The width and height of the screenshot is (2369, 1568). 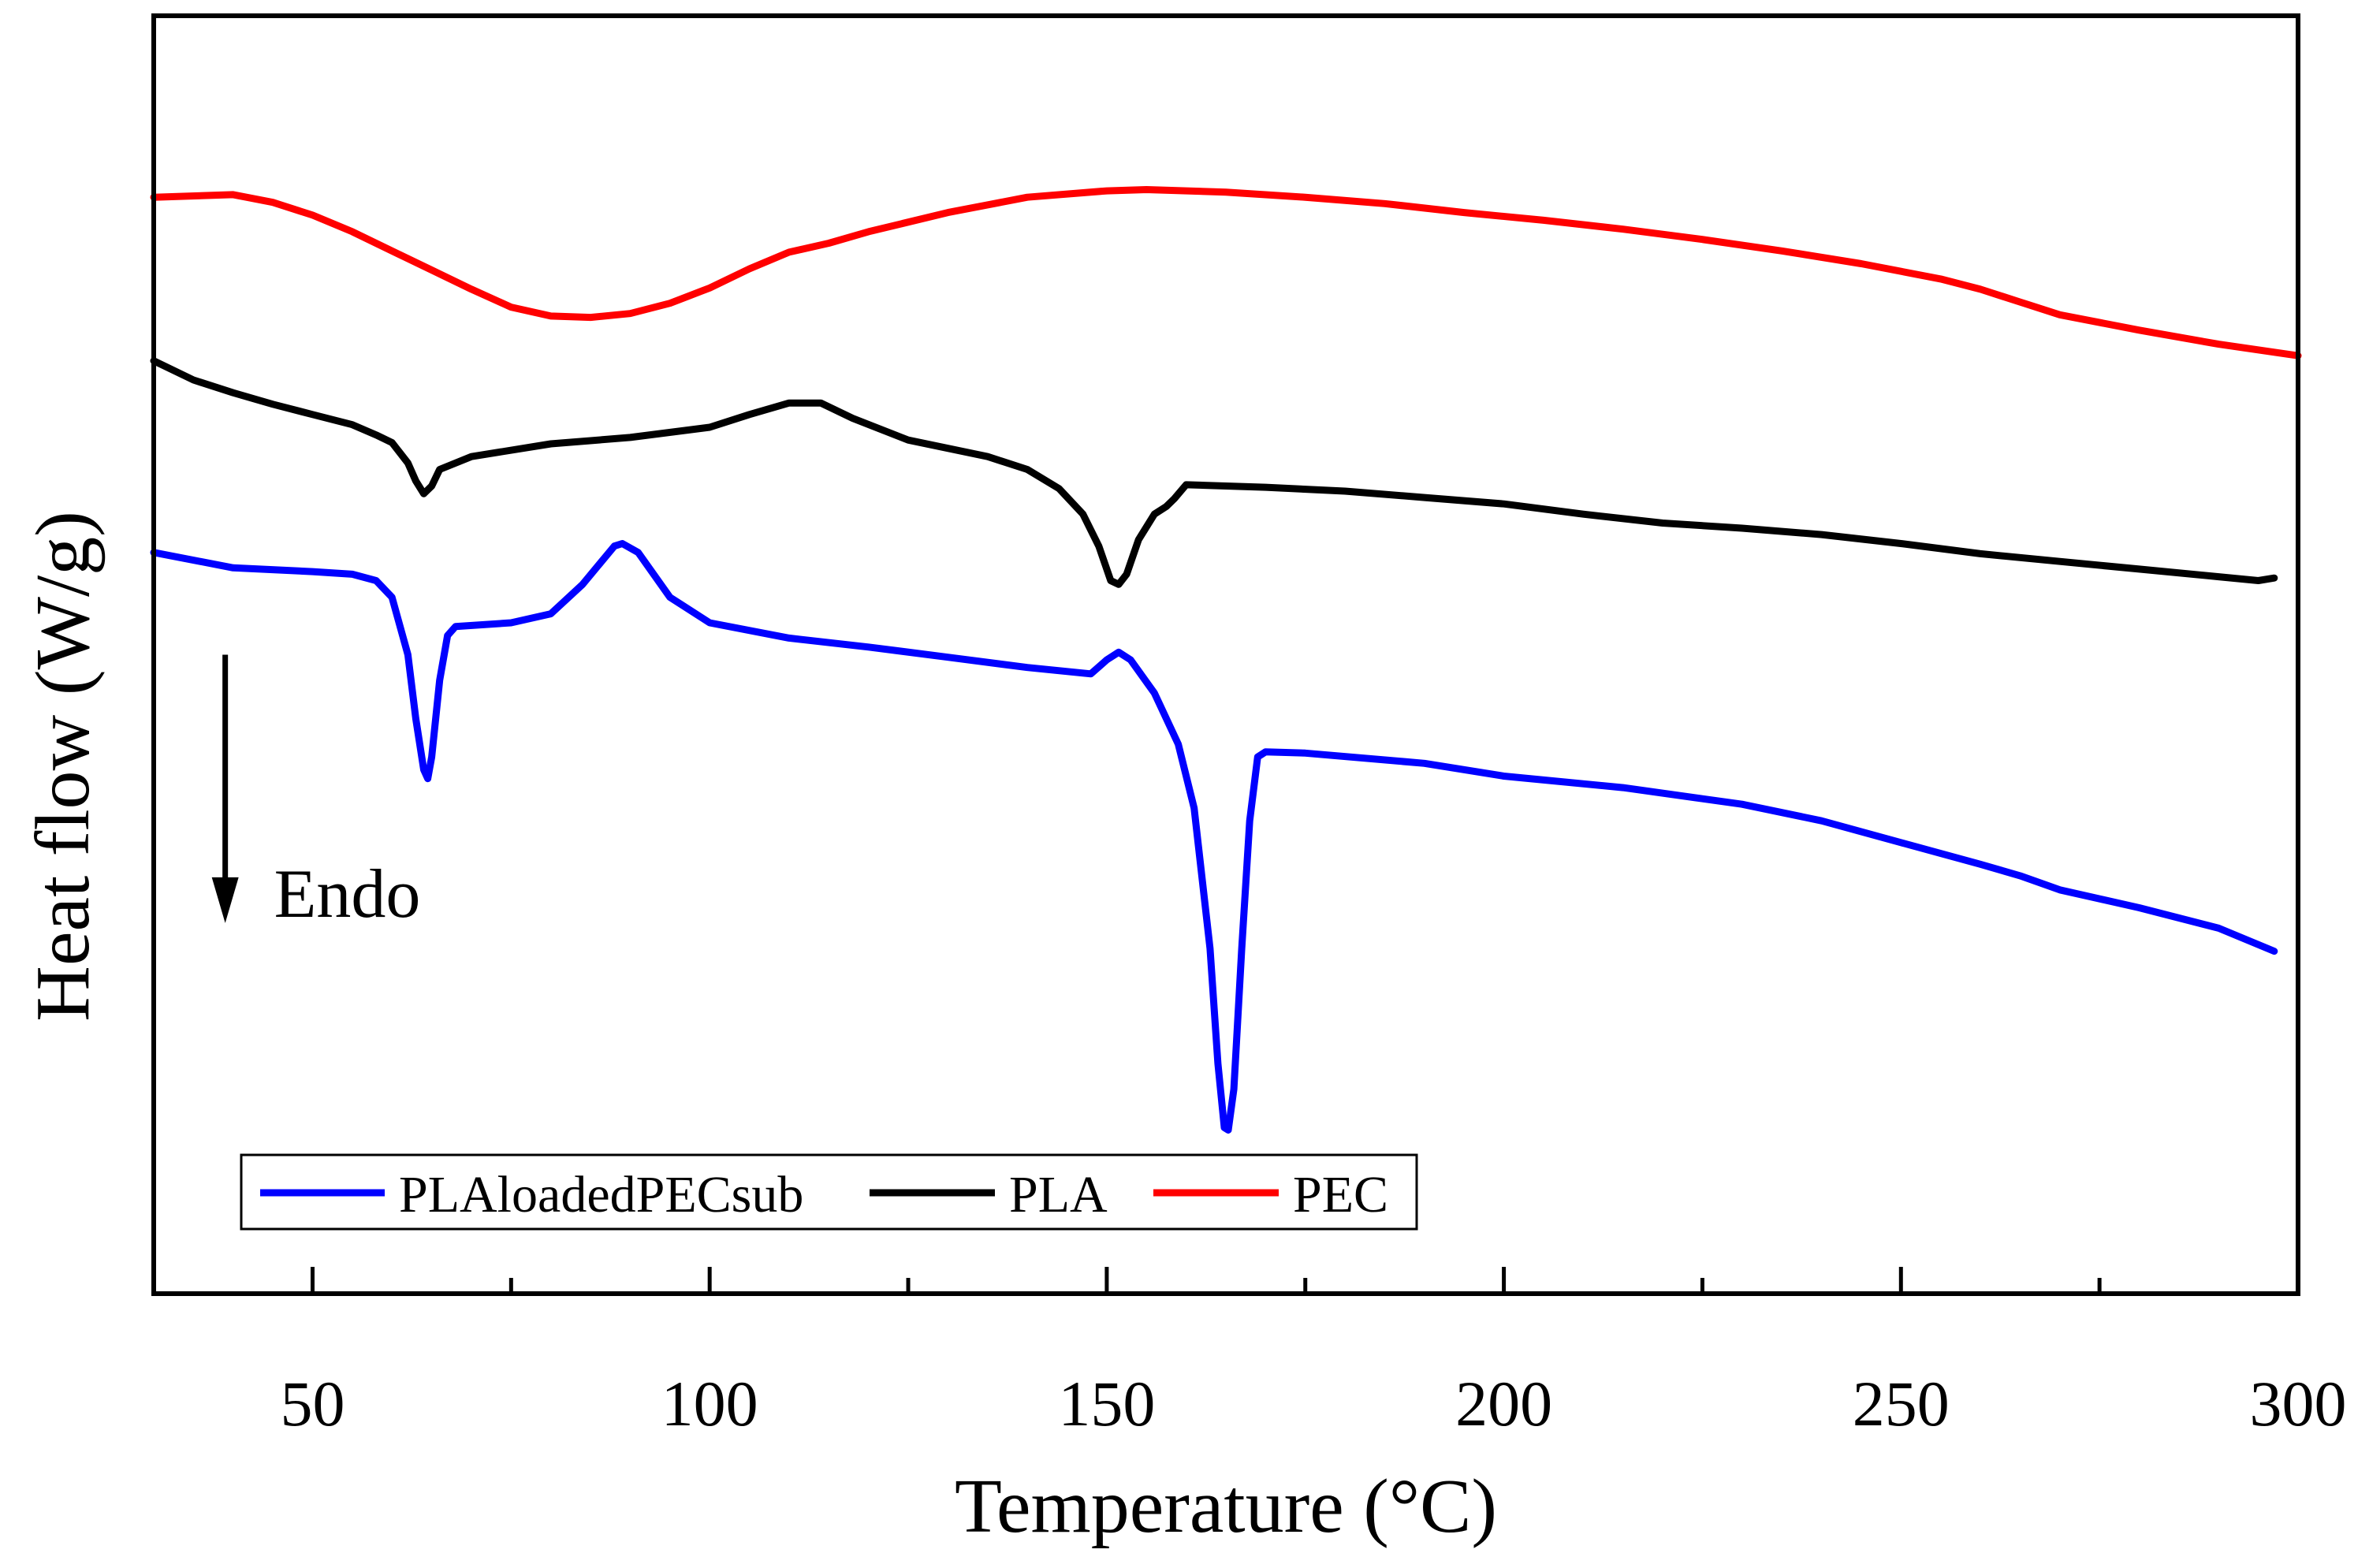 I want to click on x-tick-label: 150, so click(x=1106, y=1404).